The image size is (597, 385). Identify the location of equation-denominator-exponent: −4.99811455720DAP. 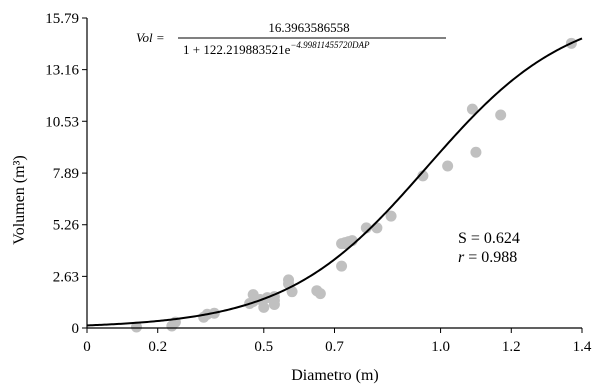
(330, 45).